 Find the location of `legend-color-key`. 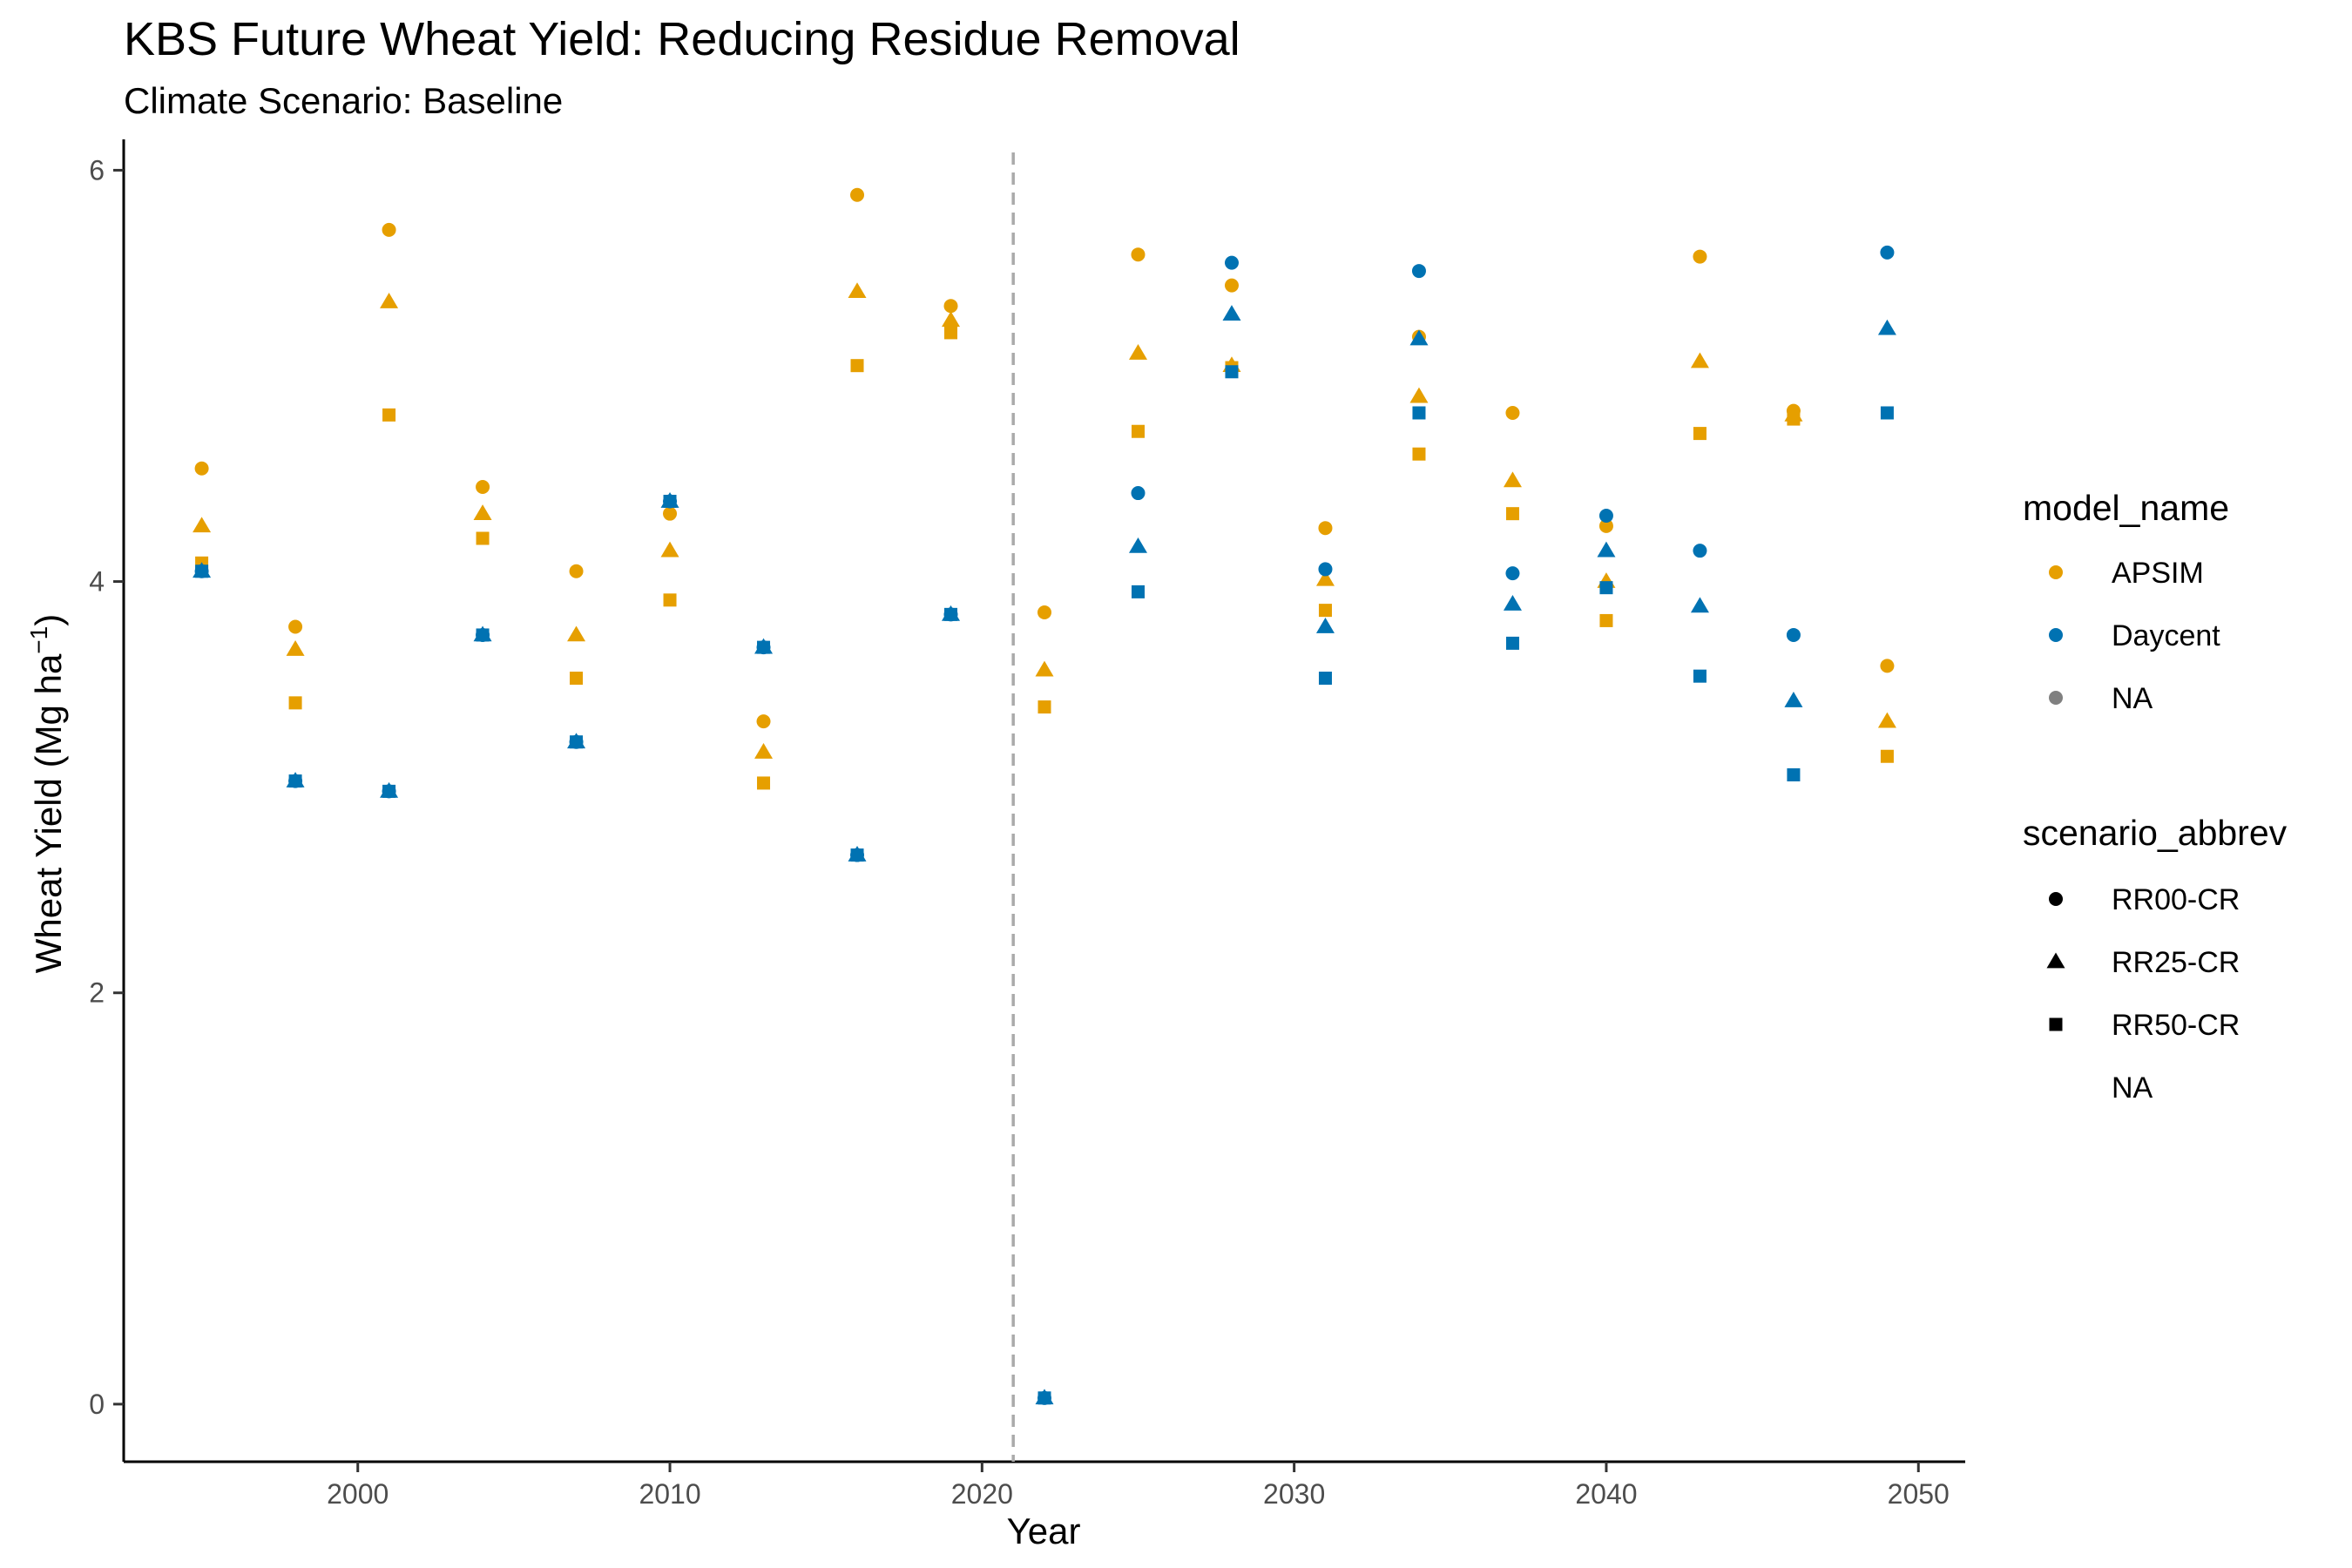

legend-color-key is located at coordinates (2056, 635).